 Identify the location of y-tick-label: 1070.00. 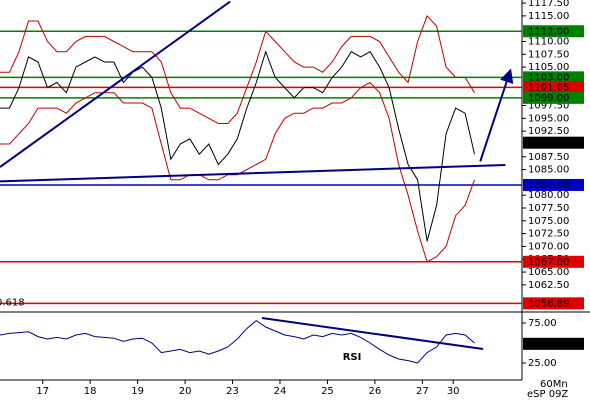
(548, 246).